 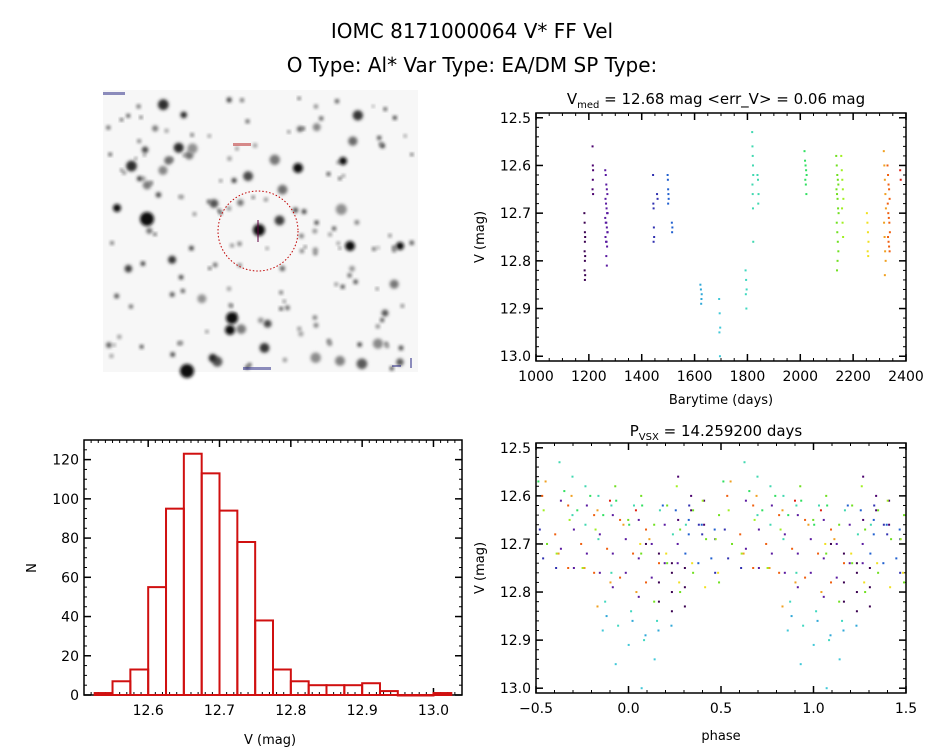 What do you see at coordinates (335, 690) in the screenshot?
I see `histogram-bar` at bounding box center [335, 690].